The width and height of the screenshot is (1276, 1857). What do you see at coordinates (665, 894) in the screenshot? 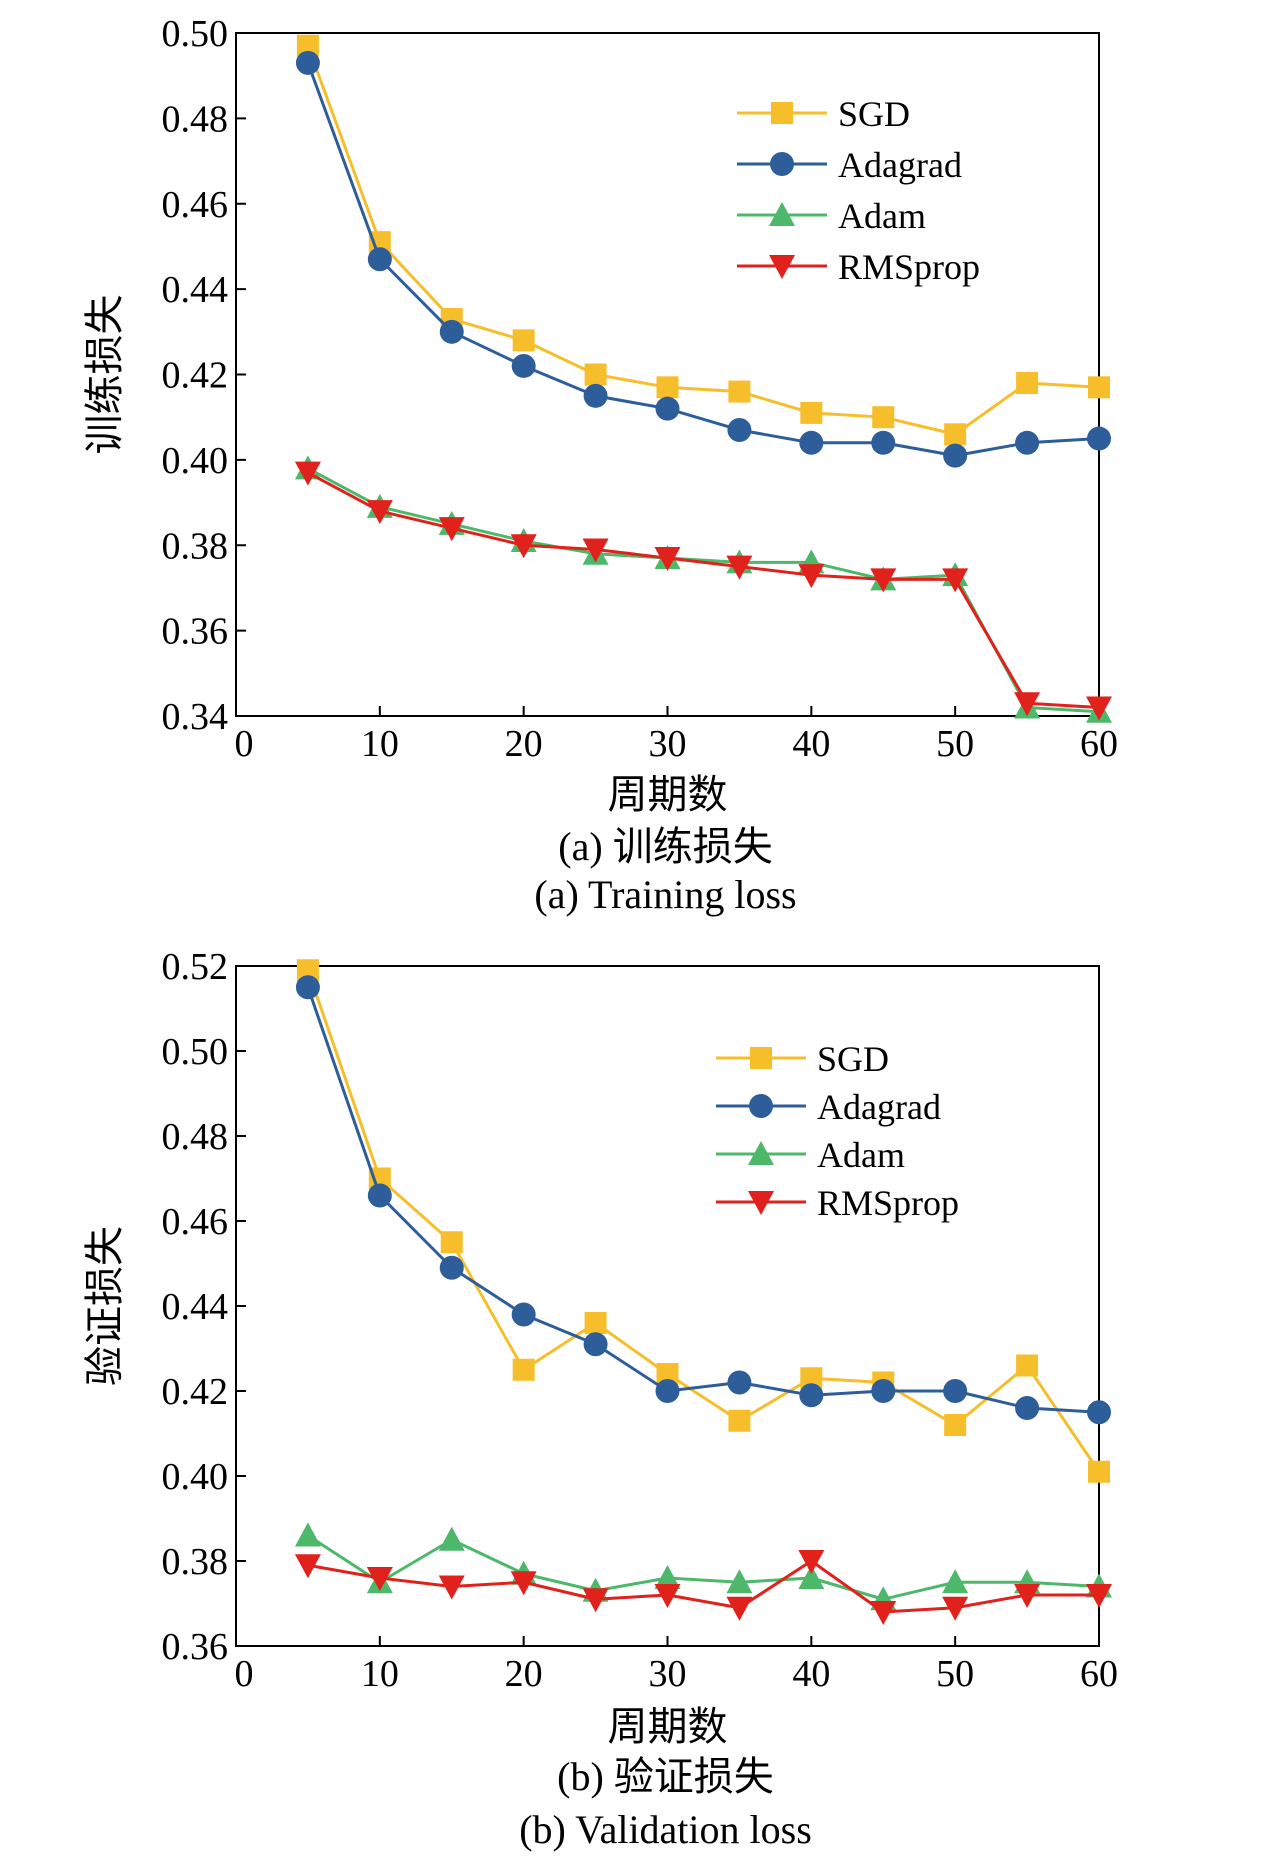
I see `caption-english: (a) Training loss` at bounding box center [665, 894].